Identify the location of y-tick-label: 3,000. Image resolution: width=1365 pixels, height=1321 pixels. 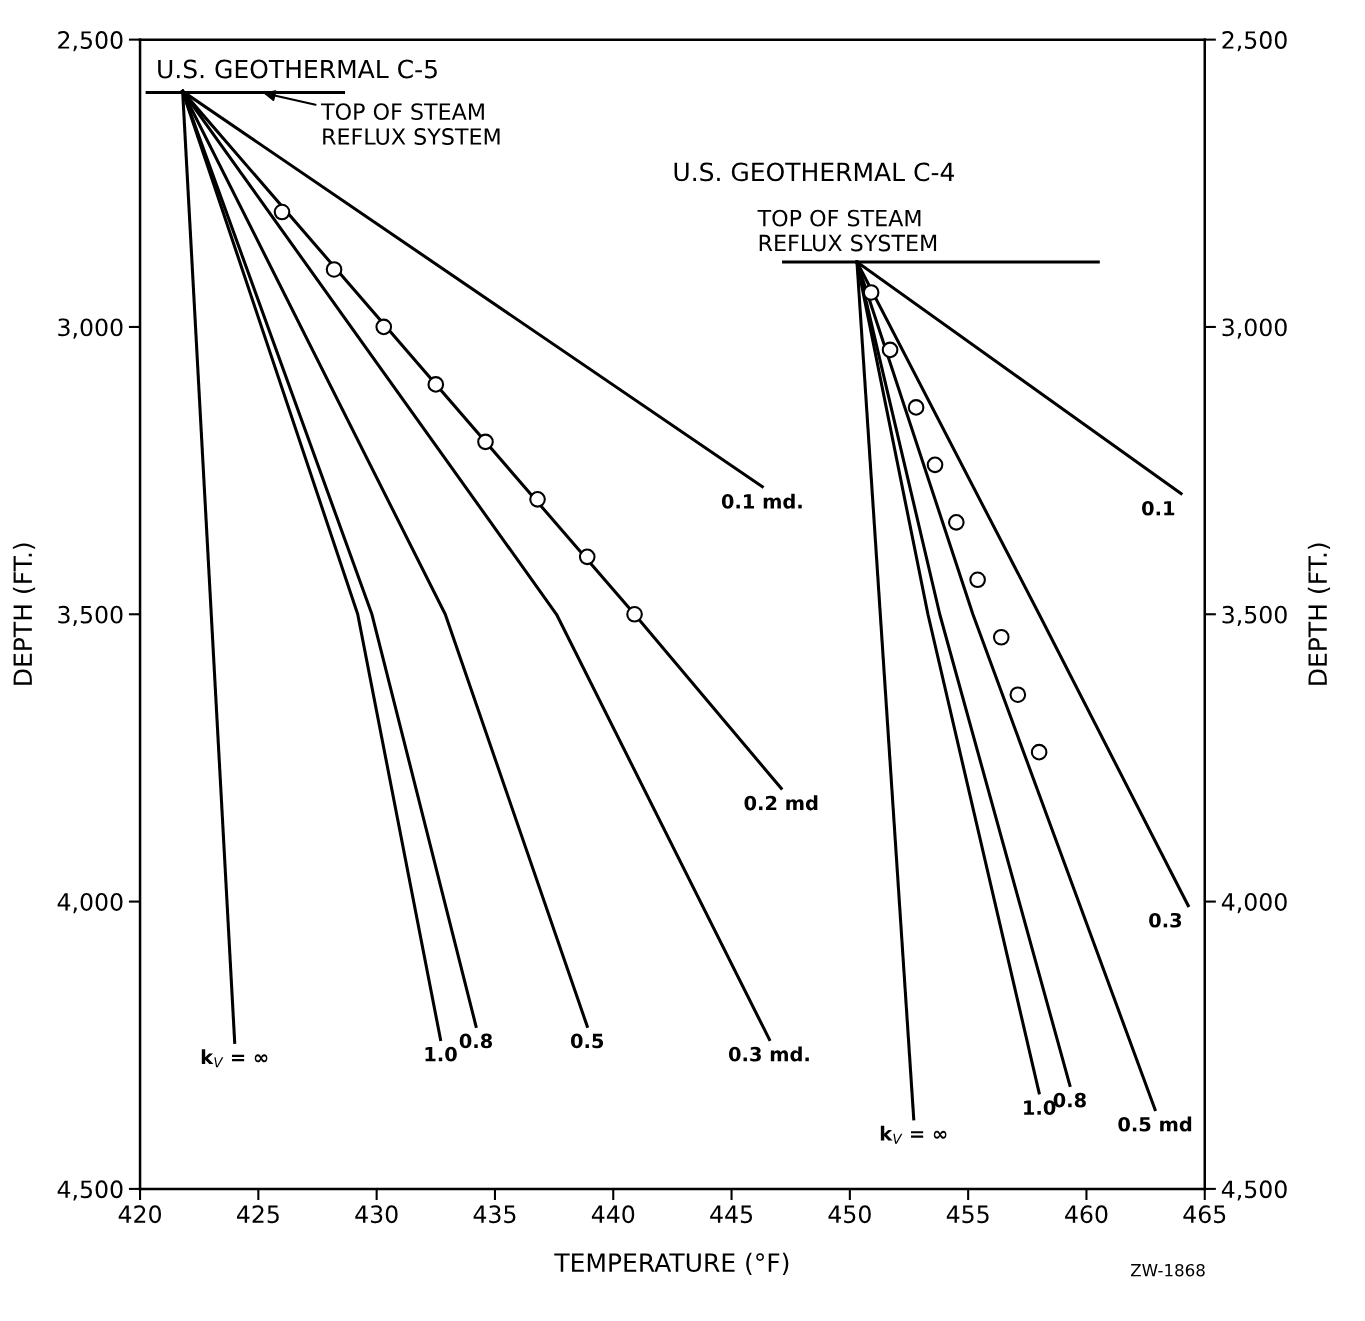
(90, 328).